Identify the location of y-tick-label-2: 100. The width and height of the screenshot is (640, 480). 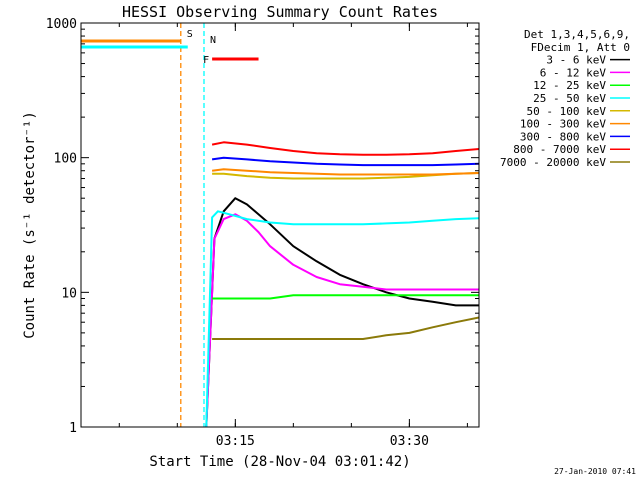
(65, 159).